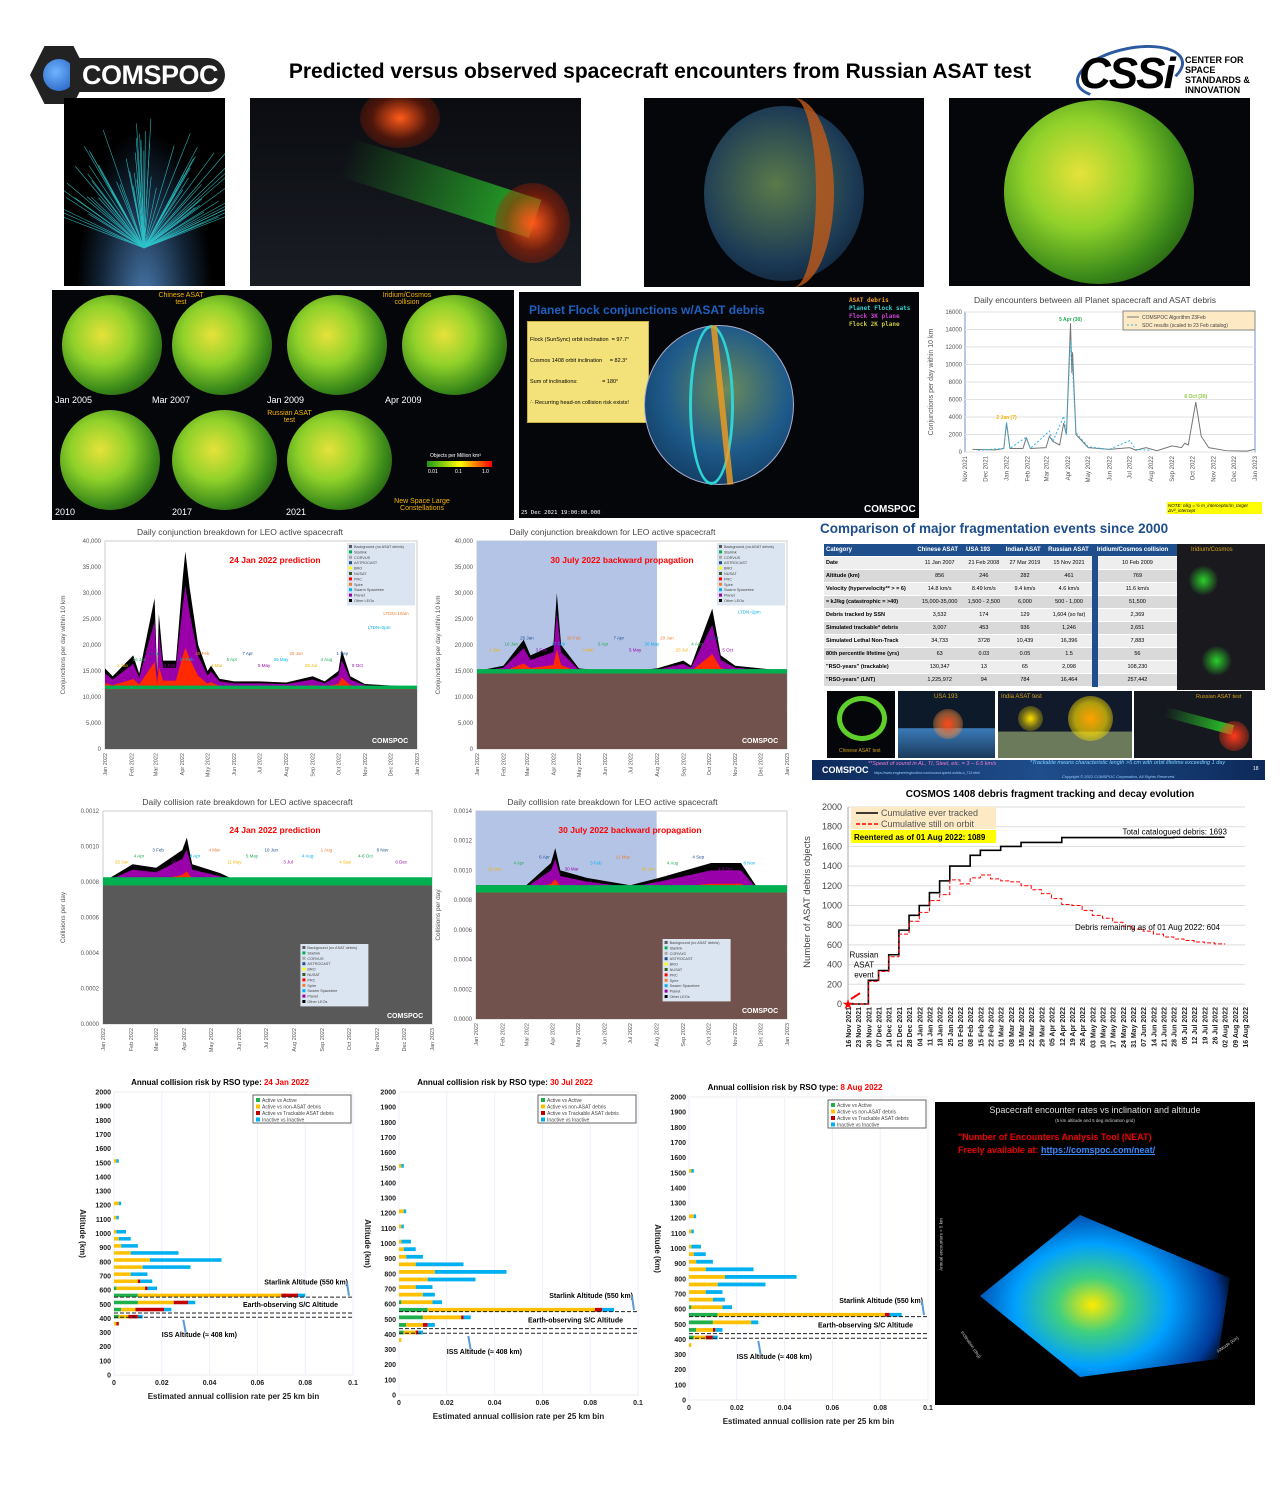 The width and height of the screenshot is (1280, 1488). Describe the element at coordinates (861, 1087) in the screenshot. I see `chart-title-date: 8 Aug 2022` at that location.